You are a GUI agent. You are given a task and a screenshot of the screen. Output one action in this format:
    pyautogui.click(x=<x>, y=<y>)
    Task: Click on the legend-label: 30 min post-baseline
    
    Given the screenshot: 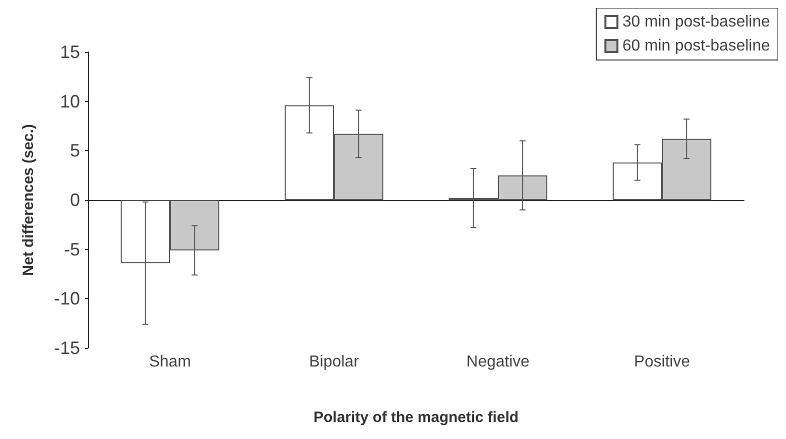 What is the action you would take?
    pyautogui.click(x=696, y=22)
    